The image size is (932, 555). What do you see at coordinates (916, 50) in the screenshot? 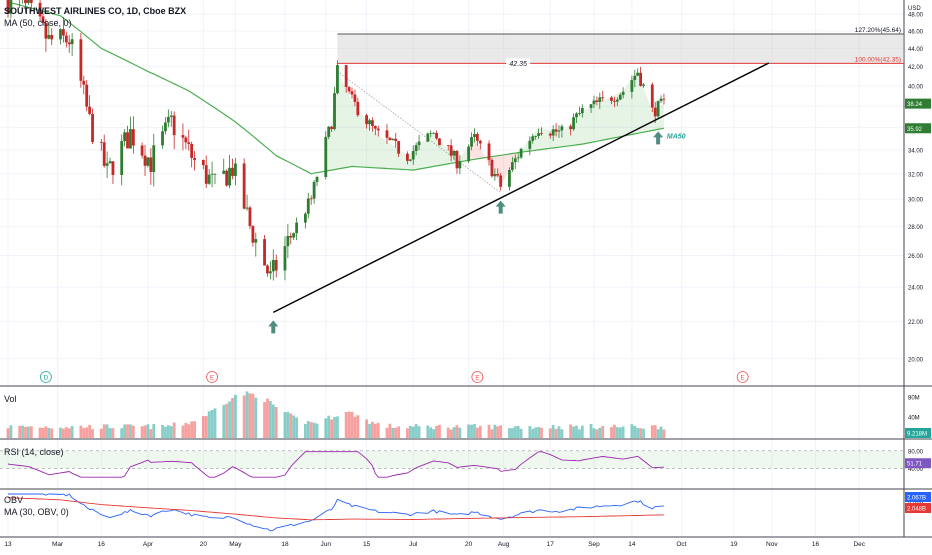
I see `price-axis-tick: 44.00` at bounding box center [916, 50].